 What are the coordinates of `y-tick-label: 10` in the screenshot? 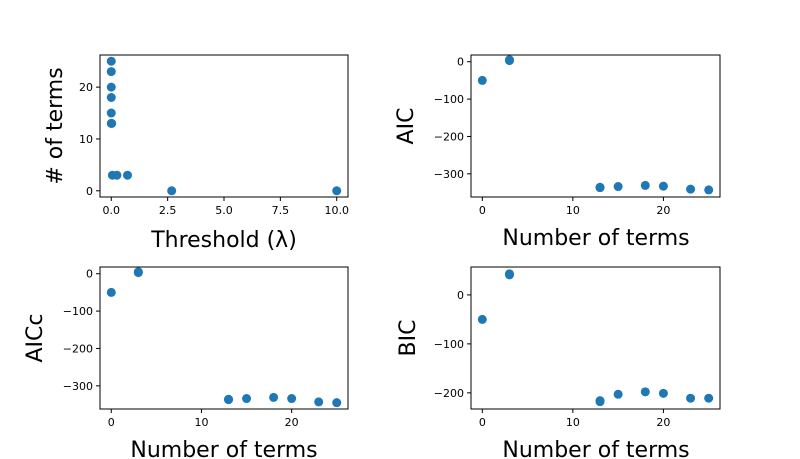 It's located at (86, 139).